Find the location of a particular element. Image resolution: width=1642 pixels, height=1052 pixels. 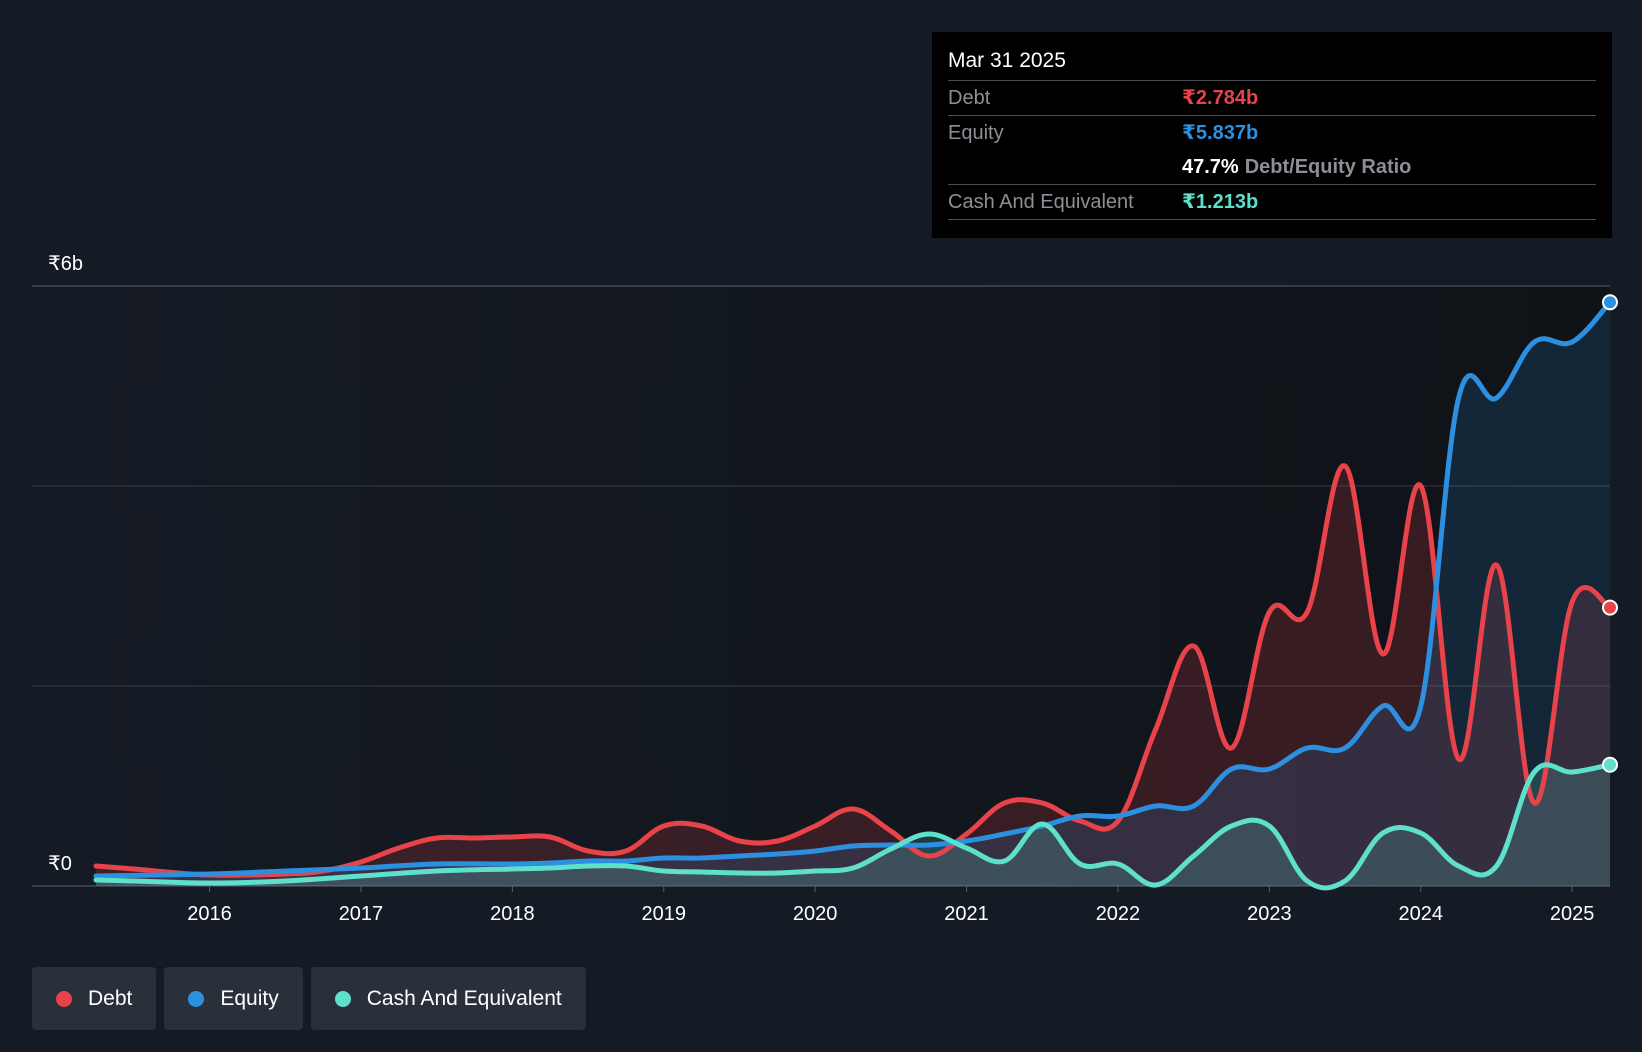

x-tick-label: 2021 is located at coordinates (966, 914).